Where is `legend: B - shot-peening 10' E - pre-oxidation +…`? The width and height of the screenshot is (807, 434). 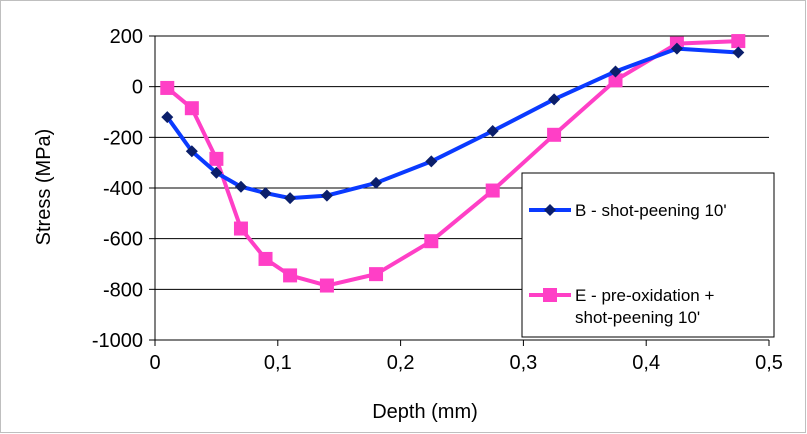
legend: B - shot-peening 10' E - pre-oxidation +… is located at coordinates (648, 255).